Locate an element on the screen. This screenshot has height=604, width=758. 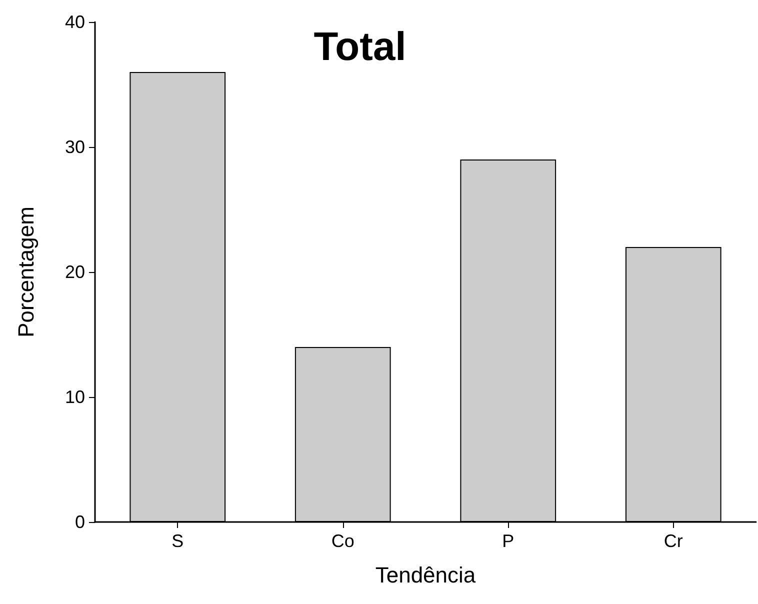
x-tick-label: Co is located at coordinates (342, 541).